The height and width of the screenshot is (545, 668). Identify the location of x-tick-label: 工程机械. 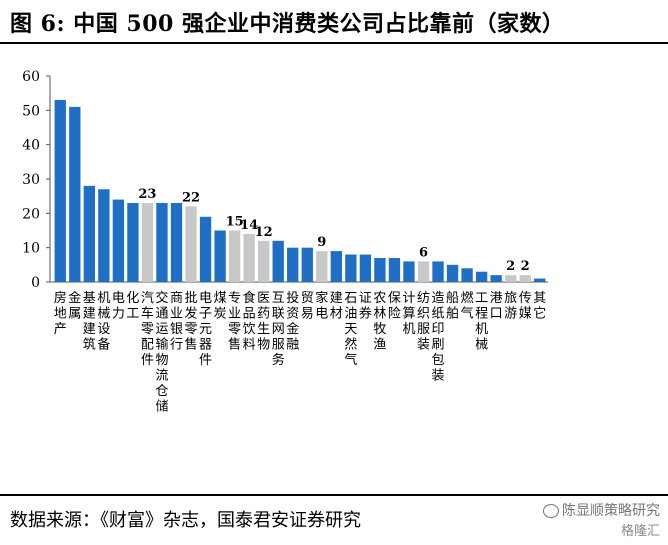
(481, 322).